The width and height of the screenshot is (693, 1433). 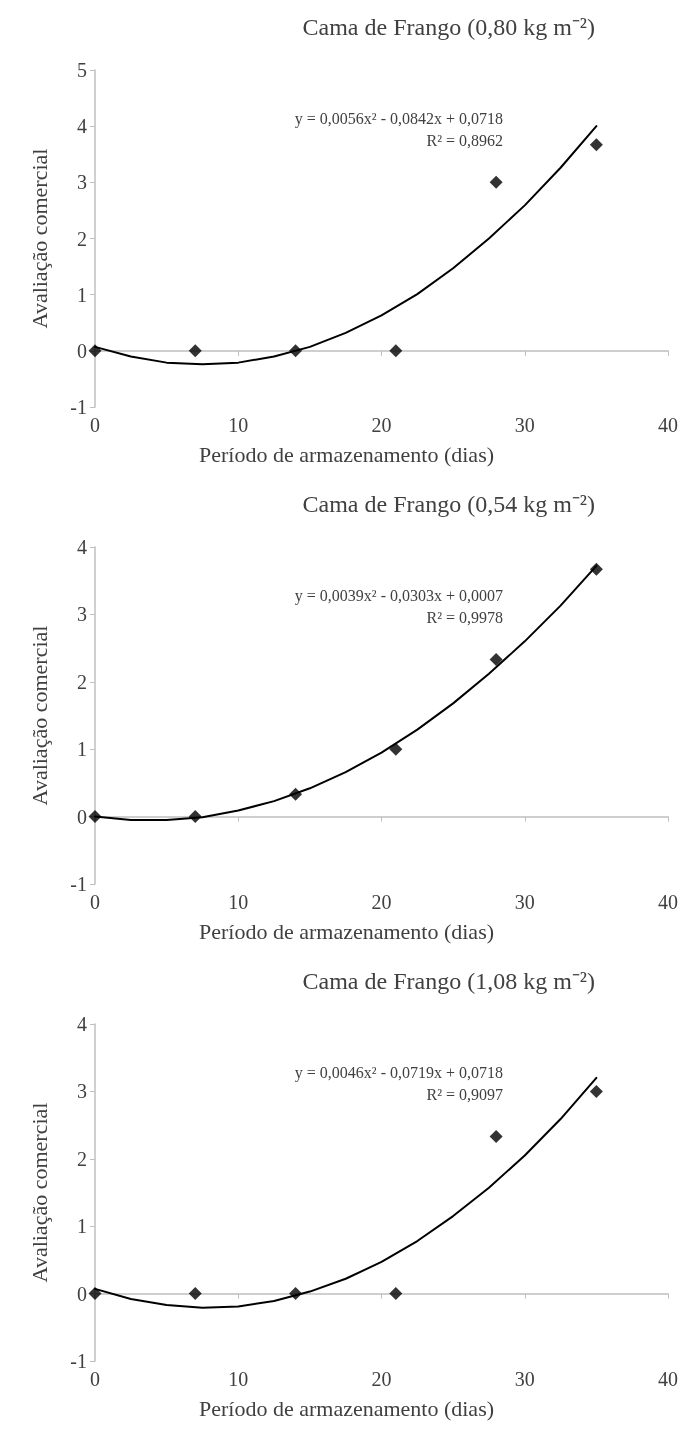 I want to click on annotation: y = 0,0056x² - 0,0842x + 0,0718, so click(x=398, y=118).